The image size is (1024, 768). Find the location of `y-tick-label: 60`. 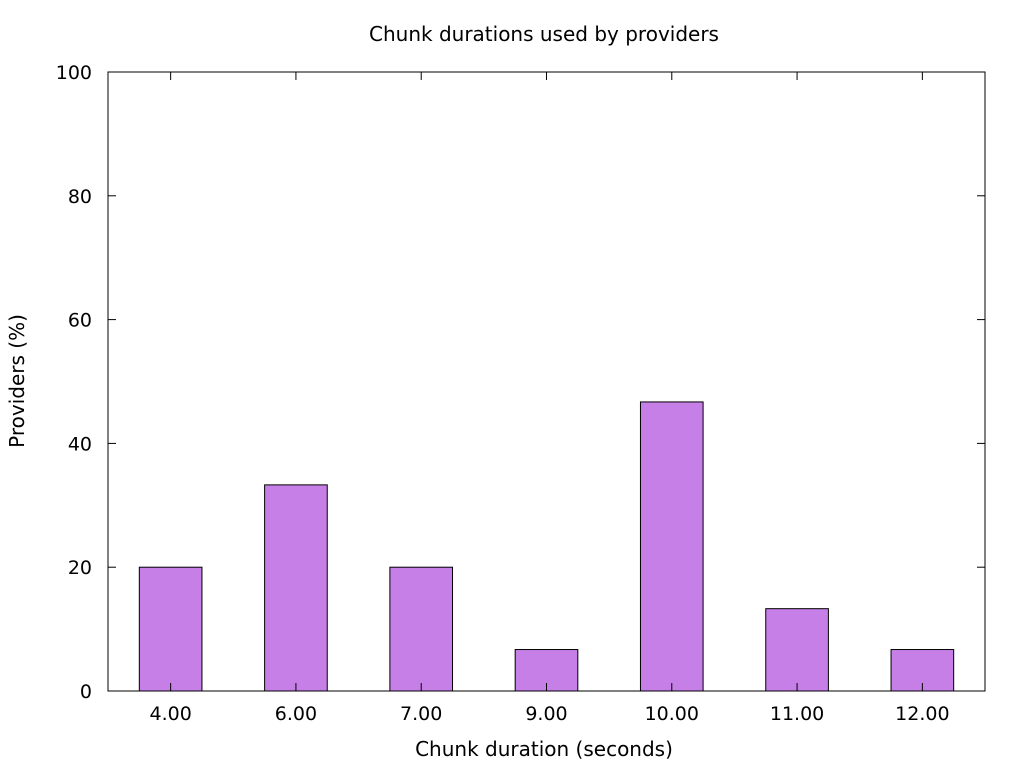

y-tick-label: 60 is located at coordinates (80, 321).